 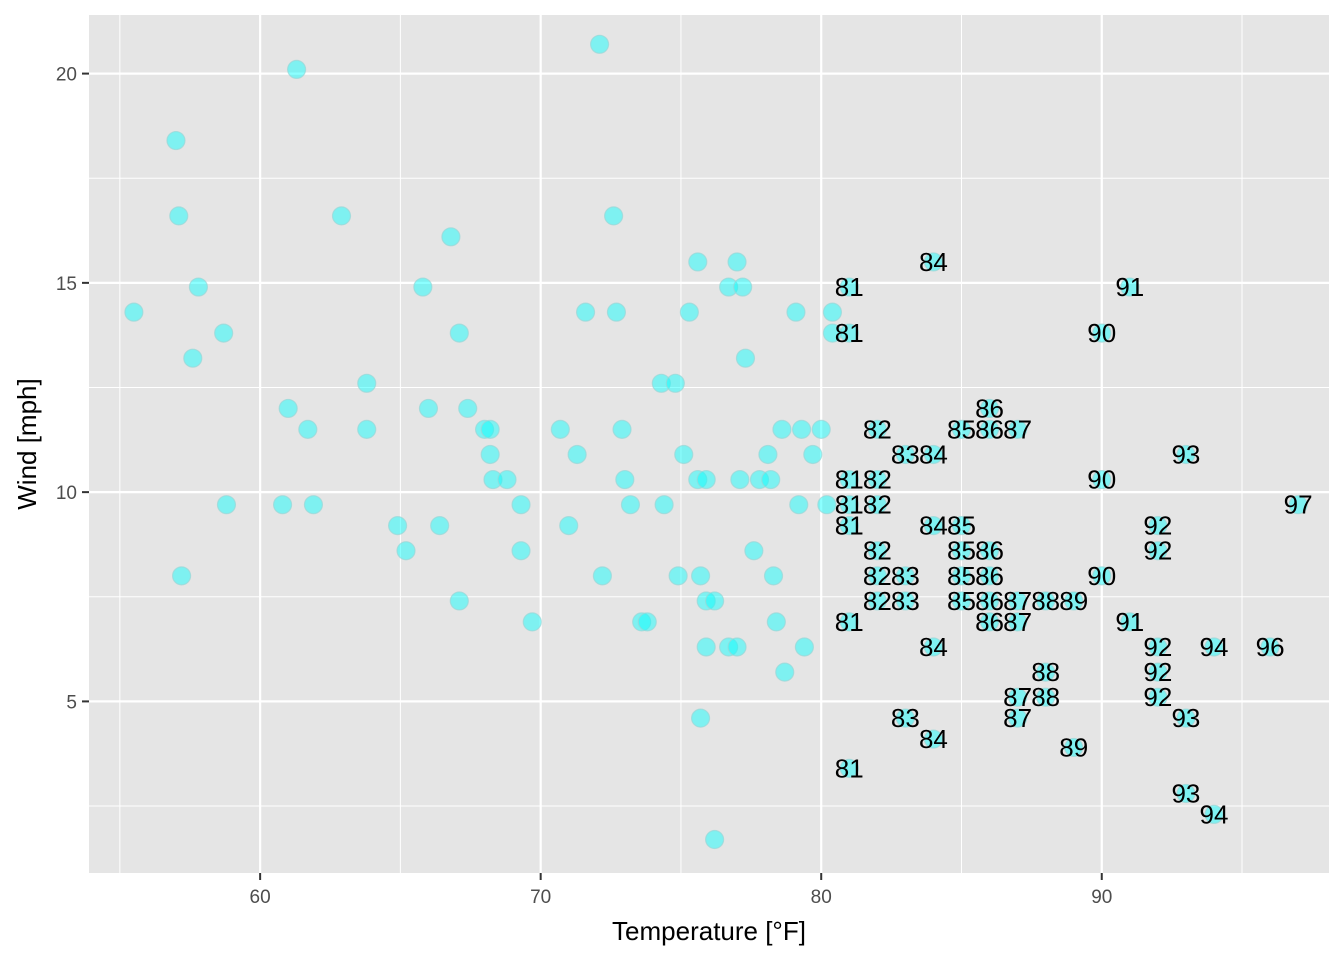 I want to click on point-label: 90, so click(x=1101, y=480).